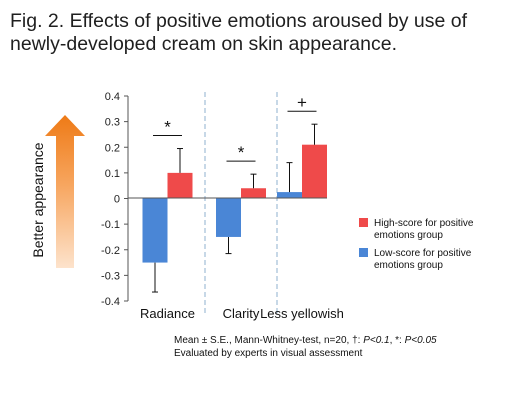 This screenshot has height=405, width=511. I want to click on y-axis-label: Better appearance, so click(38, 199).